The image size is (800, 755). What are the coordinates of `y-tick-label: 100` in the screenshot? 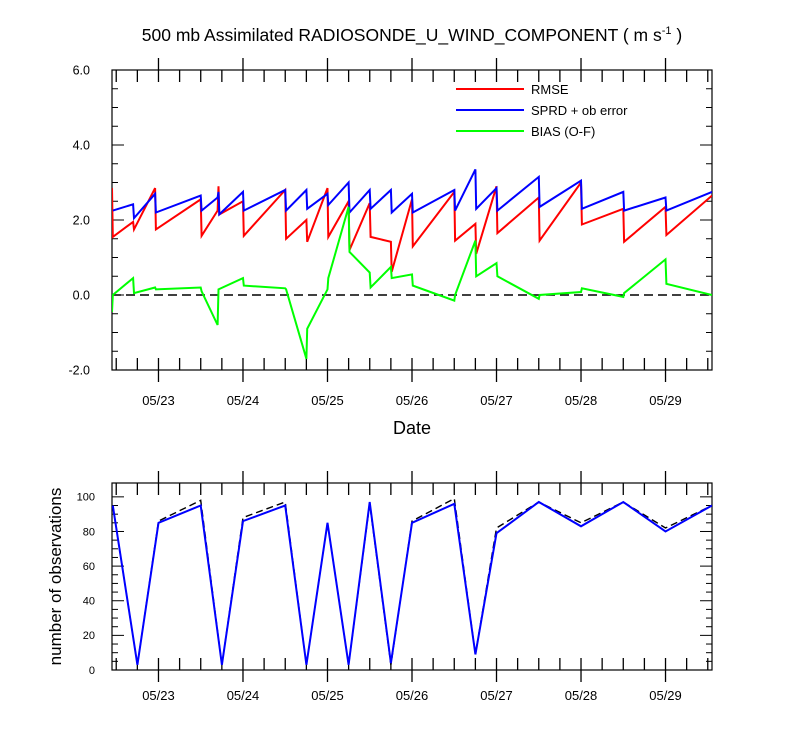 It's located at (86, 498).